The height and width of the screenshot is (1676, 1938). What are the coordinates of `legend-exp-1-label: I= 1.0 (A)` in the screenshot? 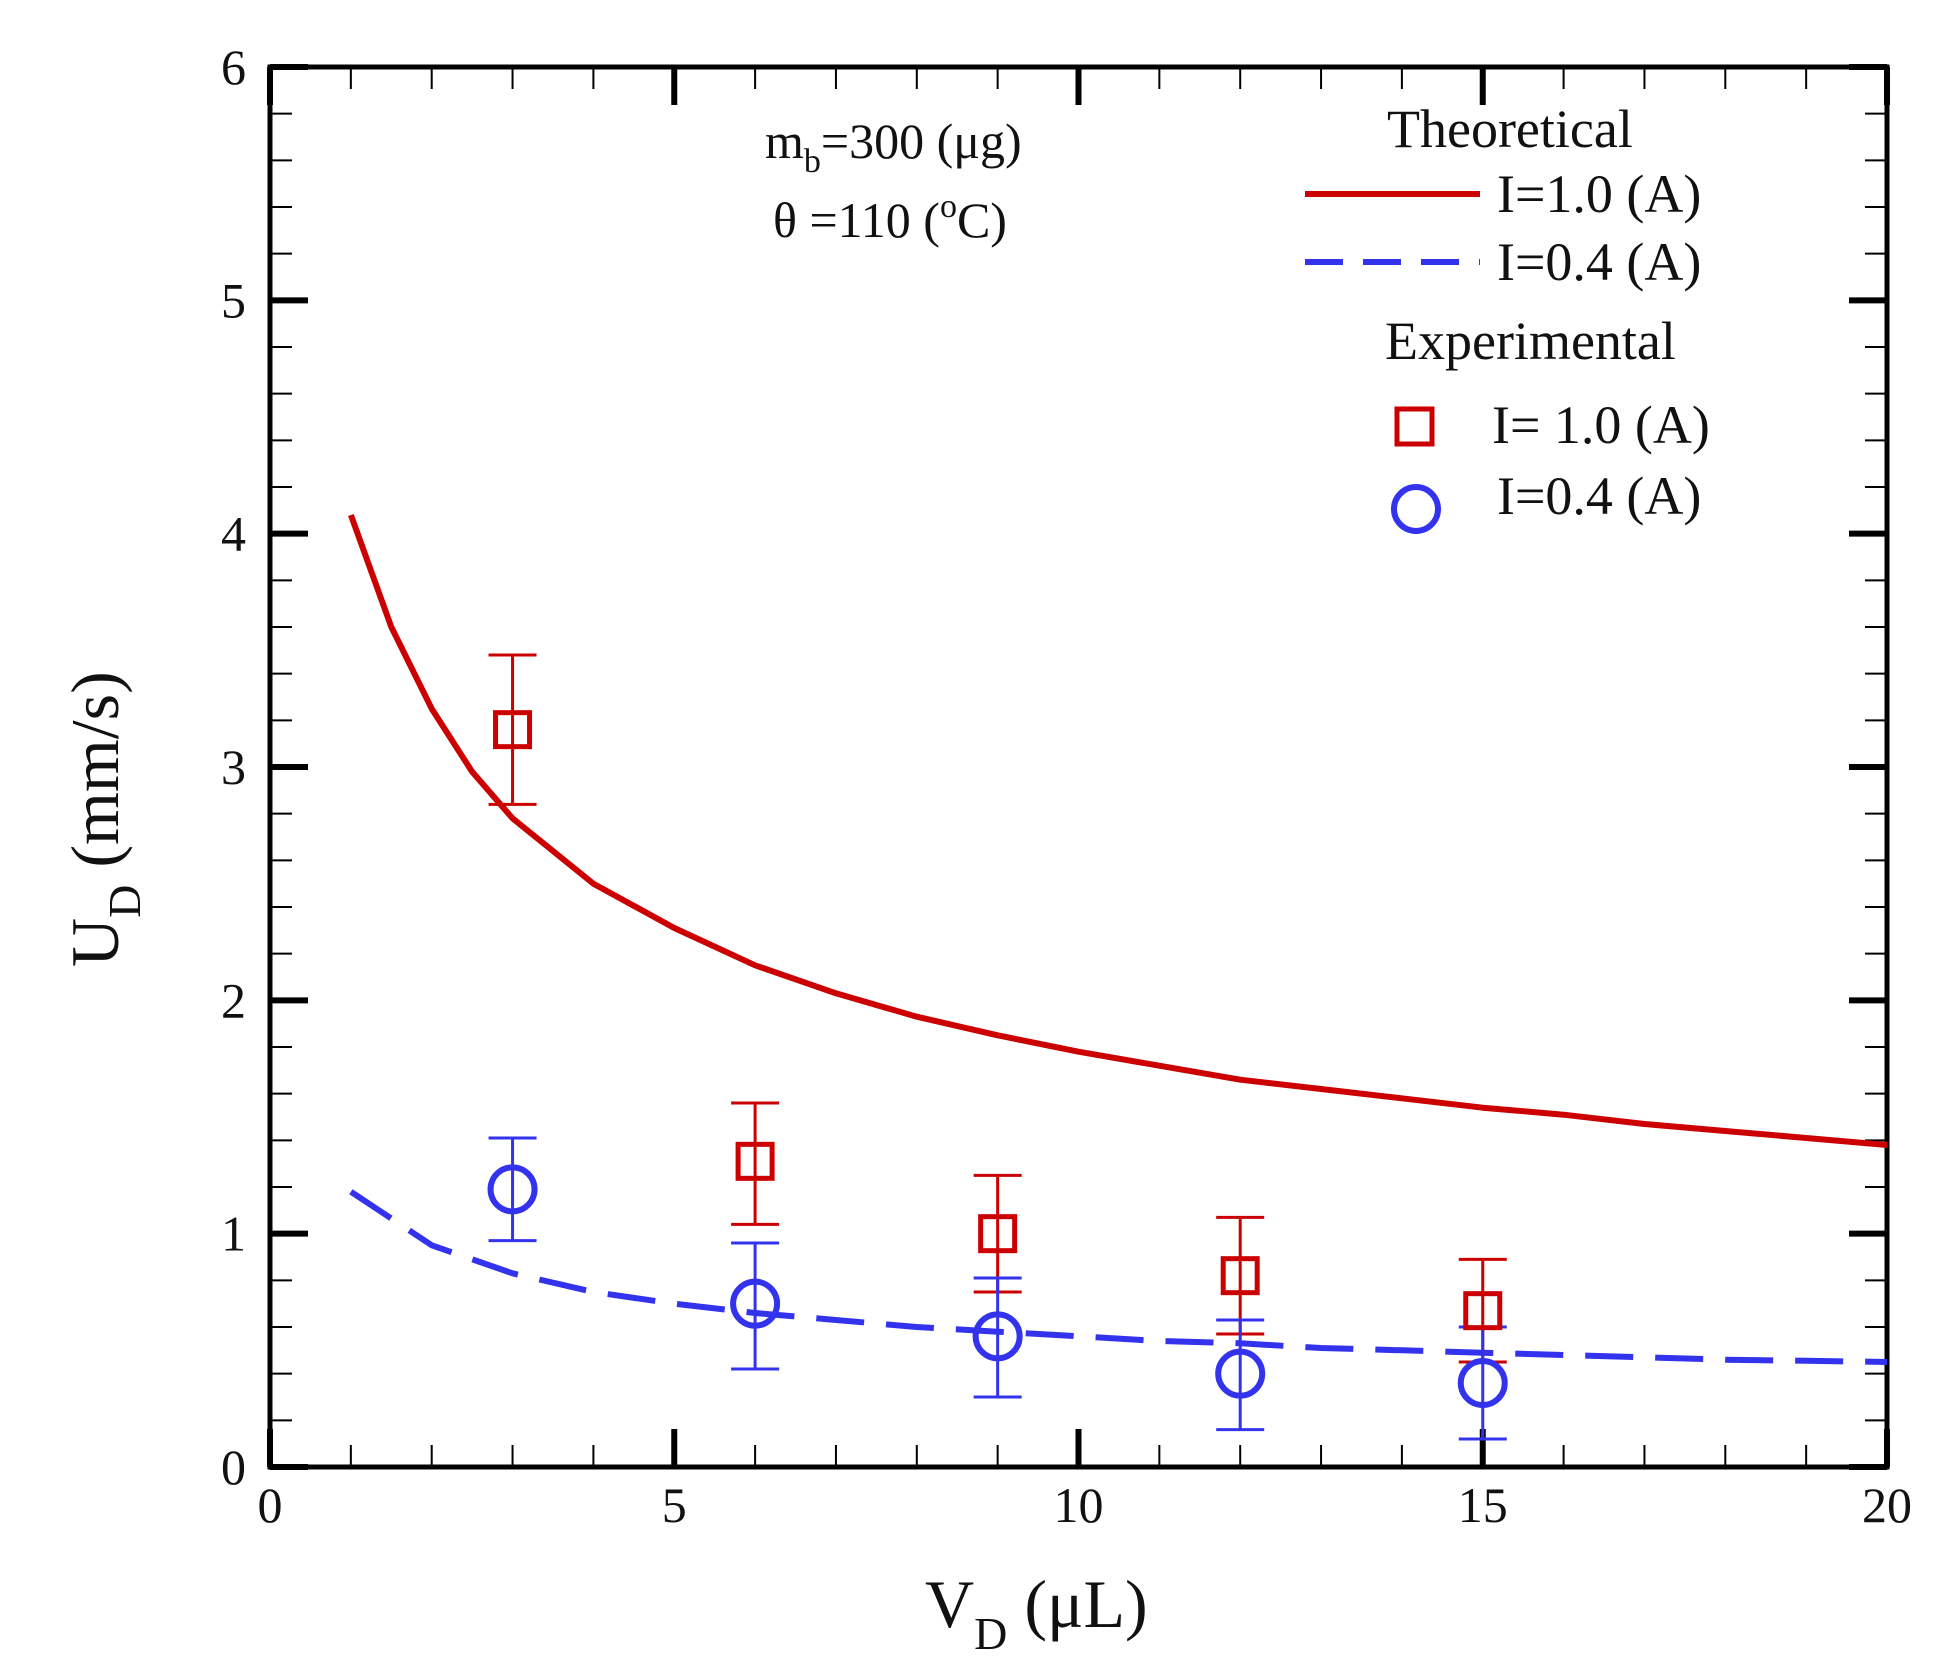 It's located at (1601, 425).